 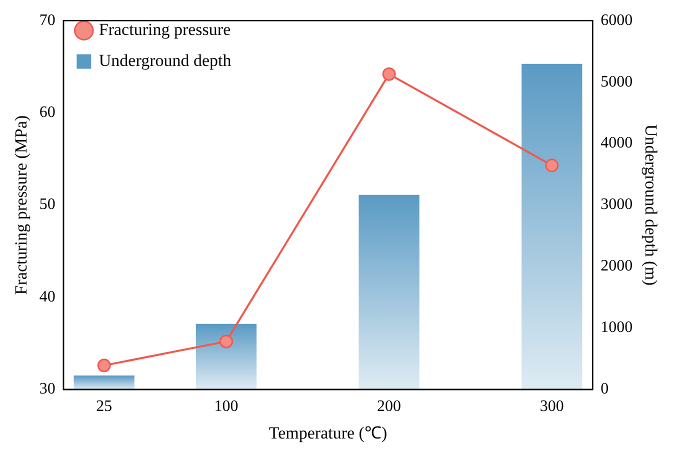 What do you see at coordinates (21, 205) in the screenshot?
I see `y-axis-title: Fracturing pressure (MPa)` at bounding box center [21, 205].